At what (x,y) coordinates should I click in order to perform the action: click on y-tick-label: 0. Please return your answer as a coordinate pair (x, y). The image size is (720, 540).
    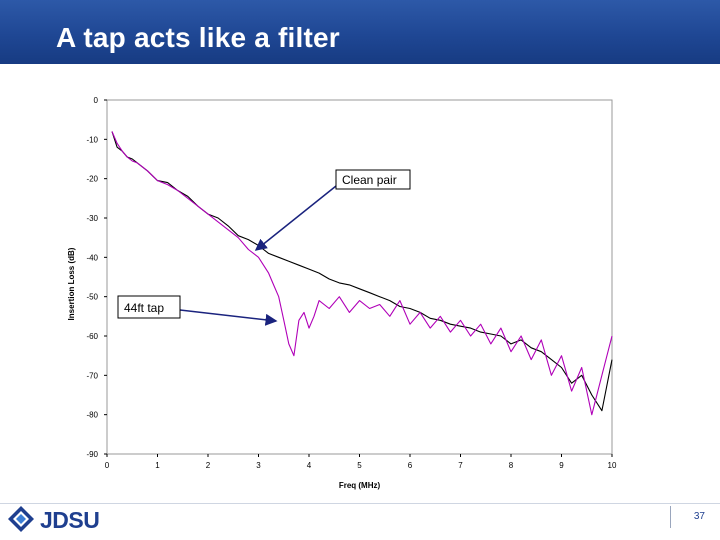
    Looking at the image, I should click on (96, 100).